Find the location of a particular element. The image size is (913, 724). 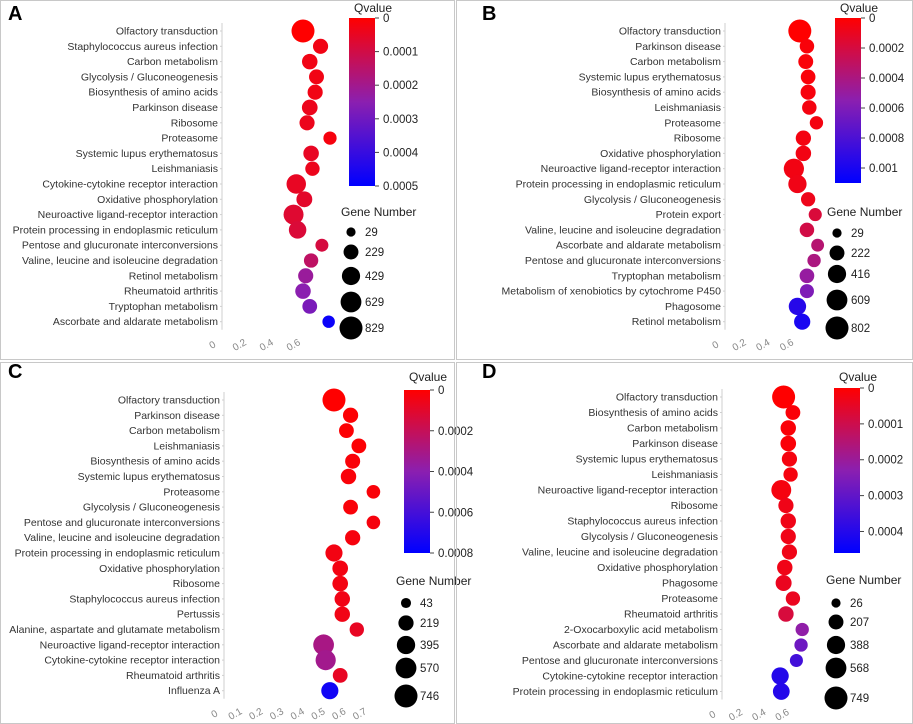

category-label: Proteasome is located at coordinates (191, 492).